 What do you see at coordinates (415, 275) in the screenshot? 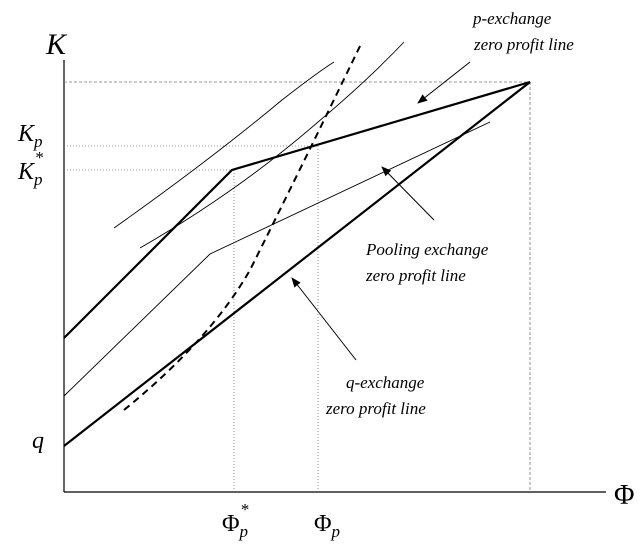
I see `pooling-annotation-line2: zero profit line` at bounding box center [415, 275].